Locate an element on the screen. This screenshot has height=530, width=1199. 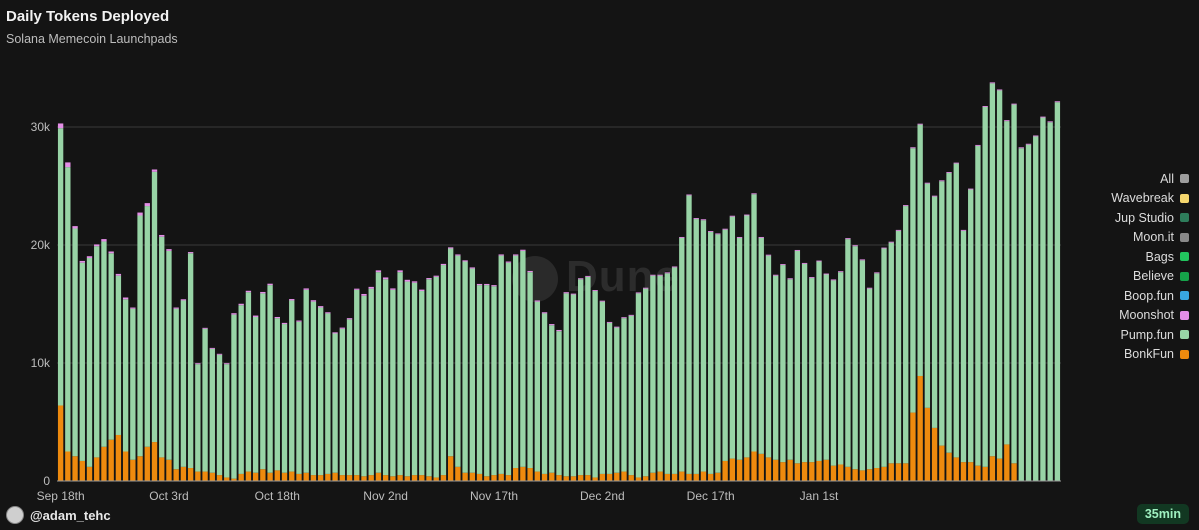
y-tick-label: 10k is located at coordinates (41, 363).